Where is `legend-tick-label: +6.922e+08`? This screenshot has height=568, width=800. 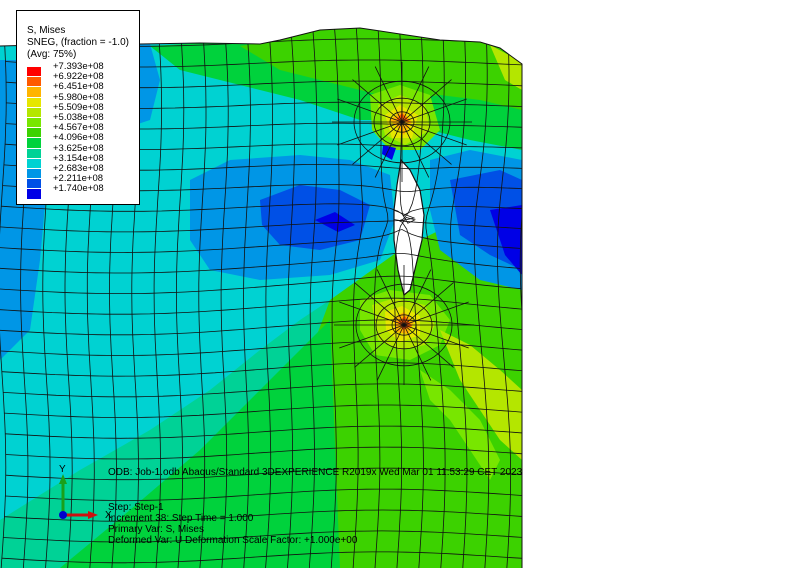 legend-tick-label: +6.922e+08 is located at coordinates (78, 77).